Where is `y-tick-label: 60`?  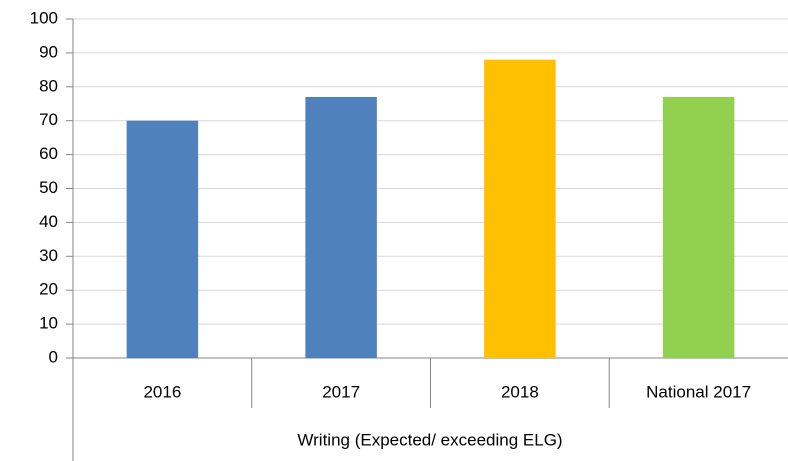
y-tick-label: 60 is located at coordinates (48, 153).